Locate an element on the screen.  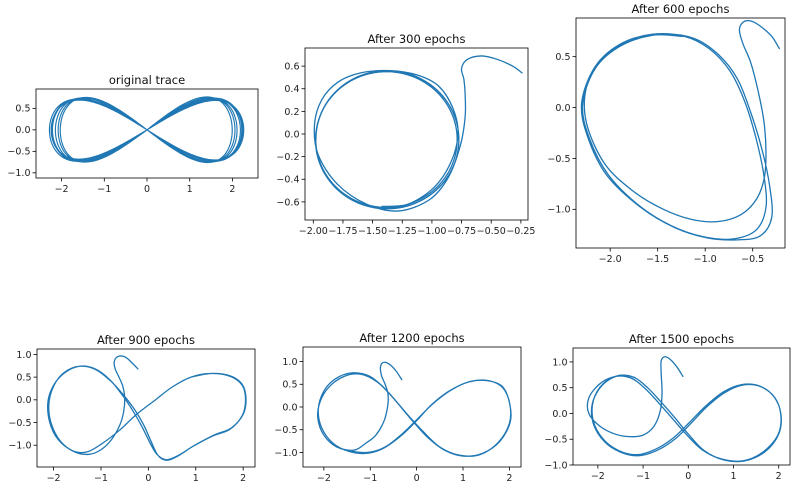
x-tick-label: −2.0 is located at coordinates (610, 259).